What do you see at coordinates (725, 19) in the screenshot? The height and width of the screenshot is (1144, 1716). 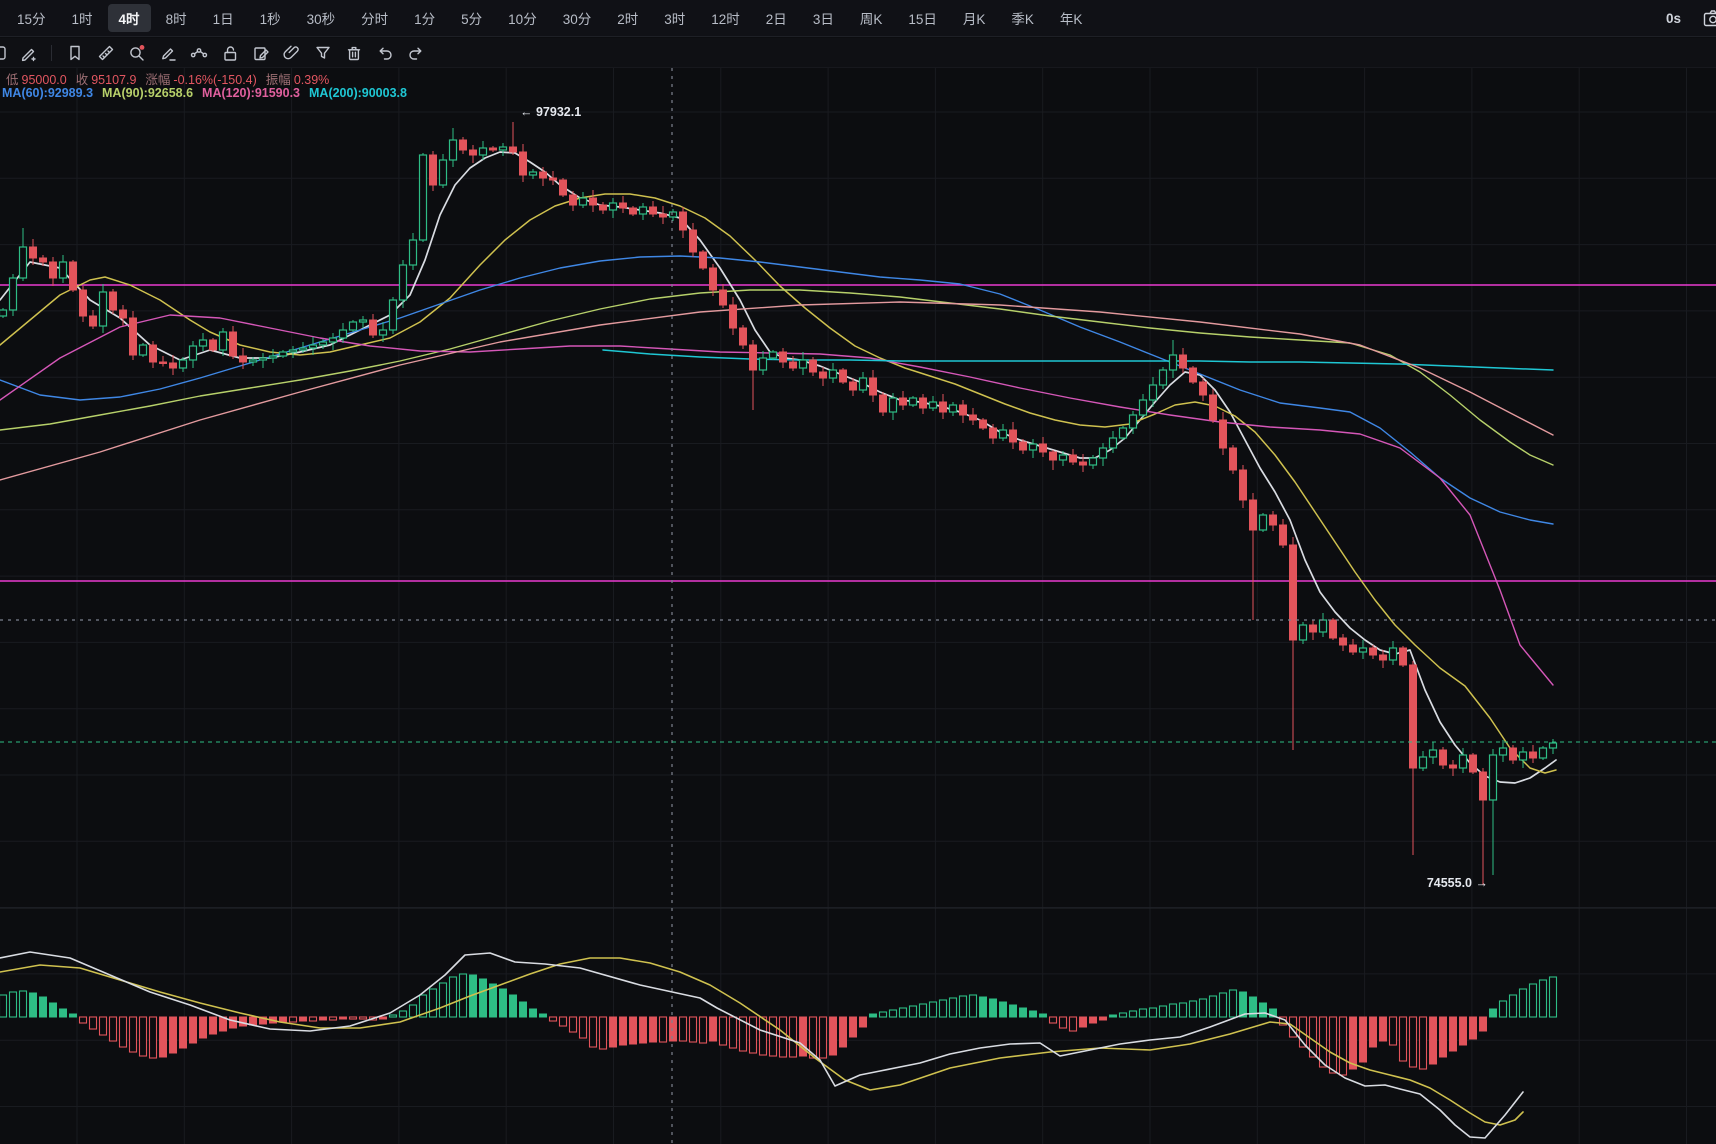 I see `timeframe-12时: 12时` at bounding box center [725, 19].